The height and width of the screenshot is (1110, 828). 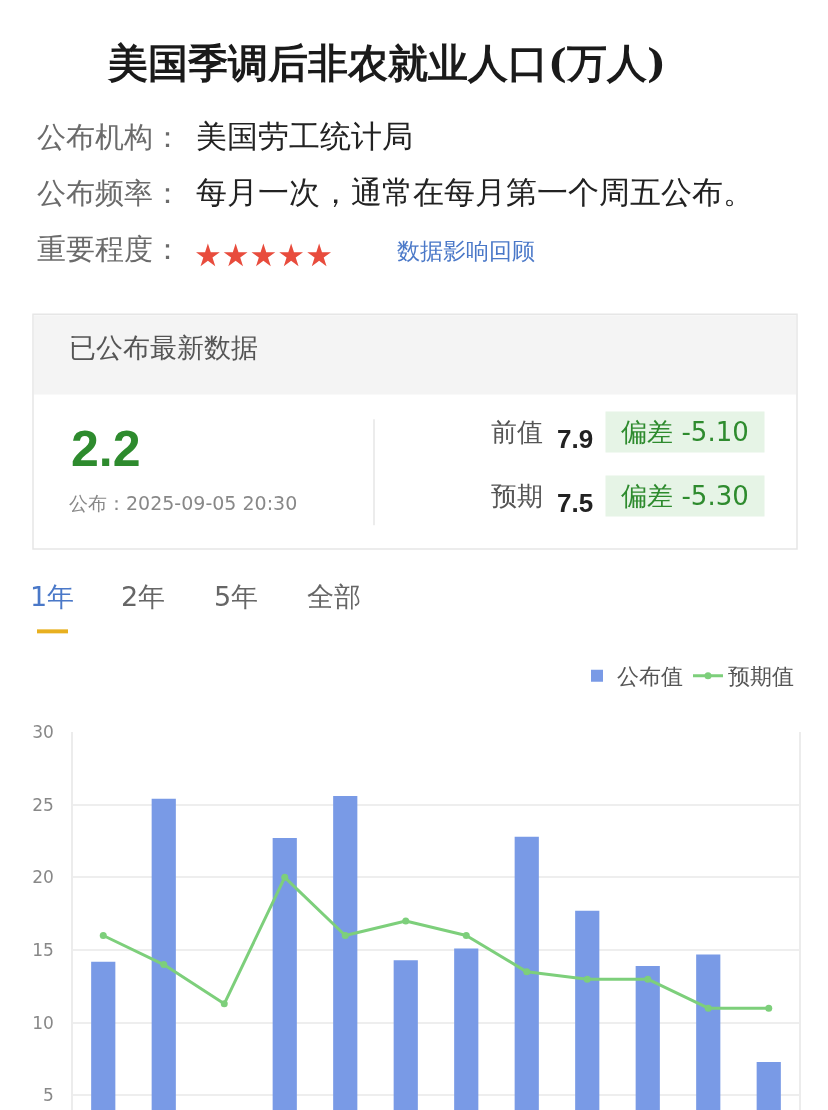 What do you see at coordinates (466, 251) in the screenshot?
I see `text: 数据影响回顾` at bounding box center [466, 251].